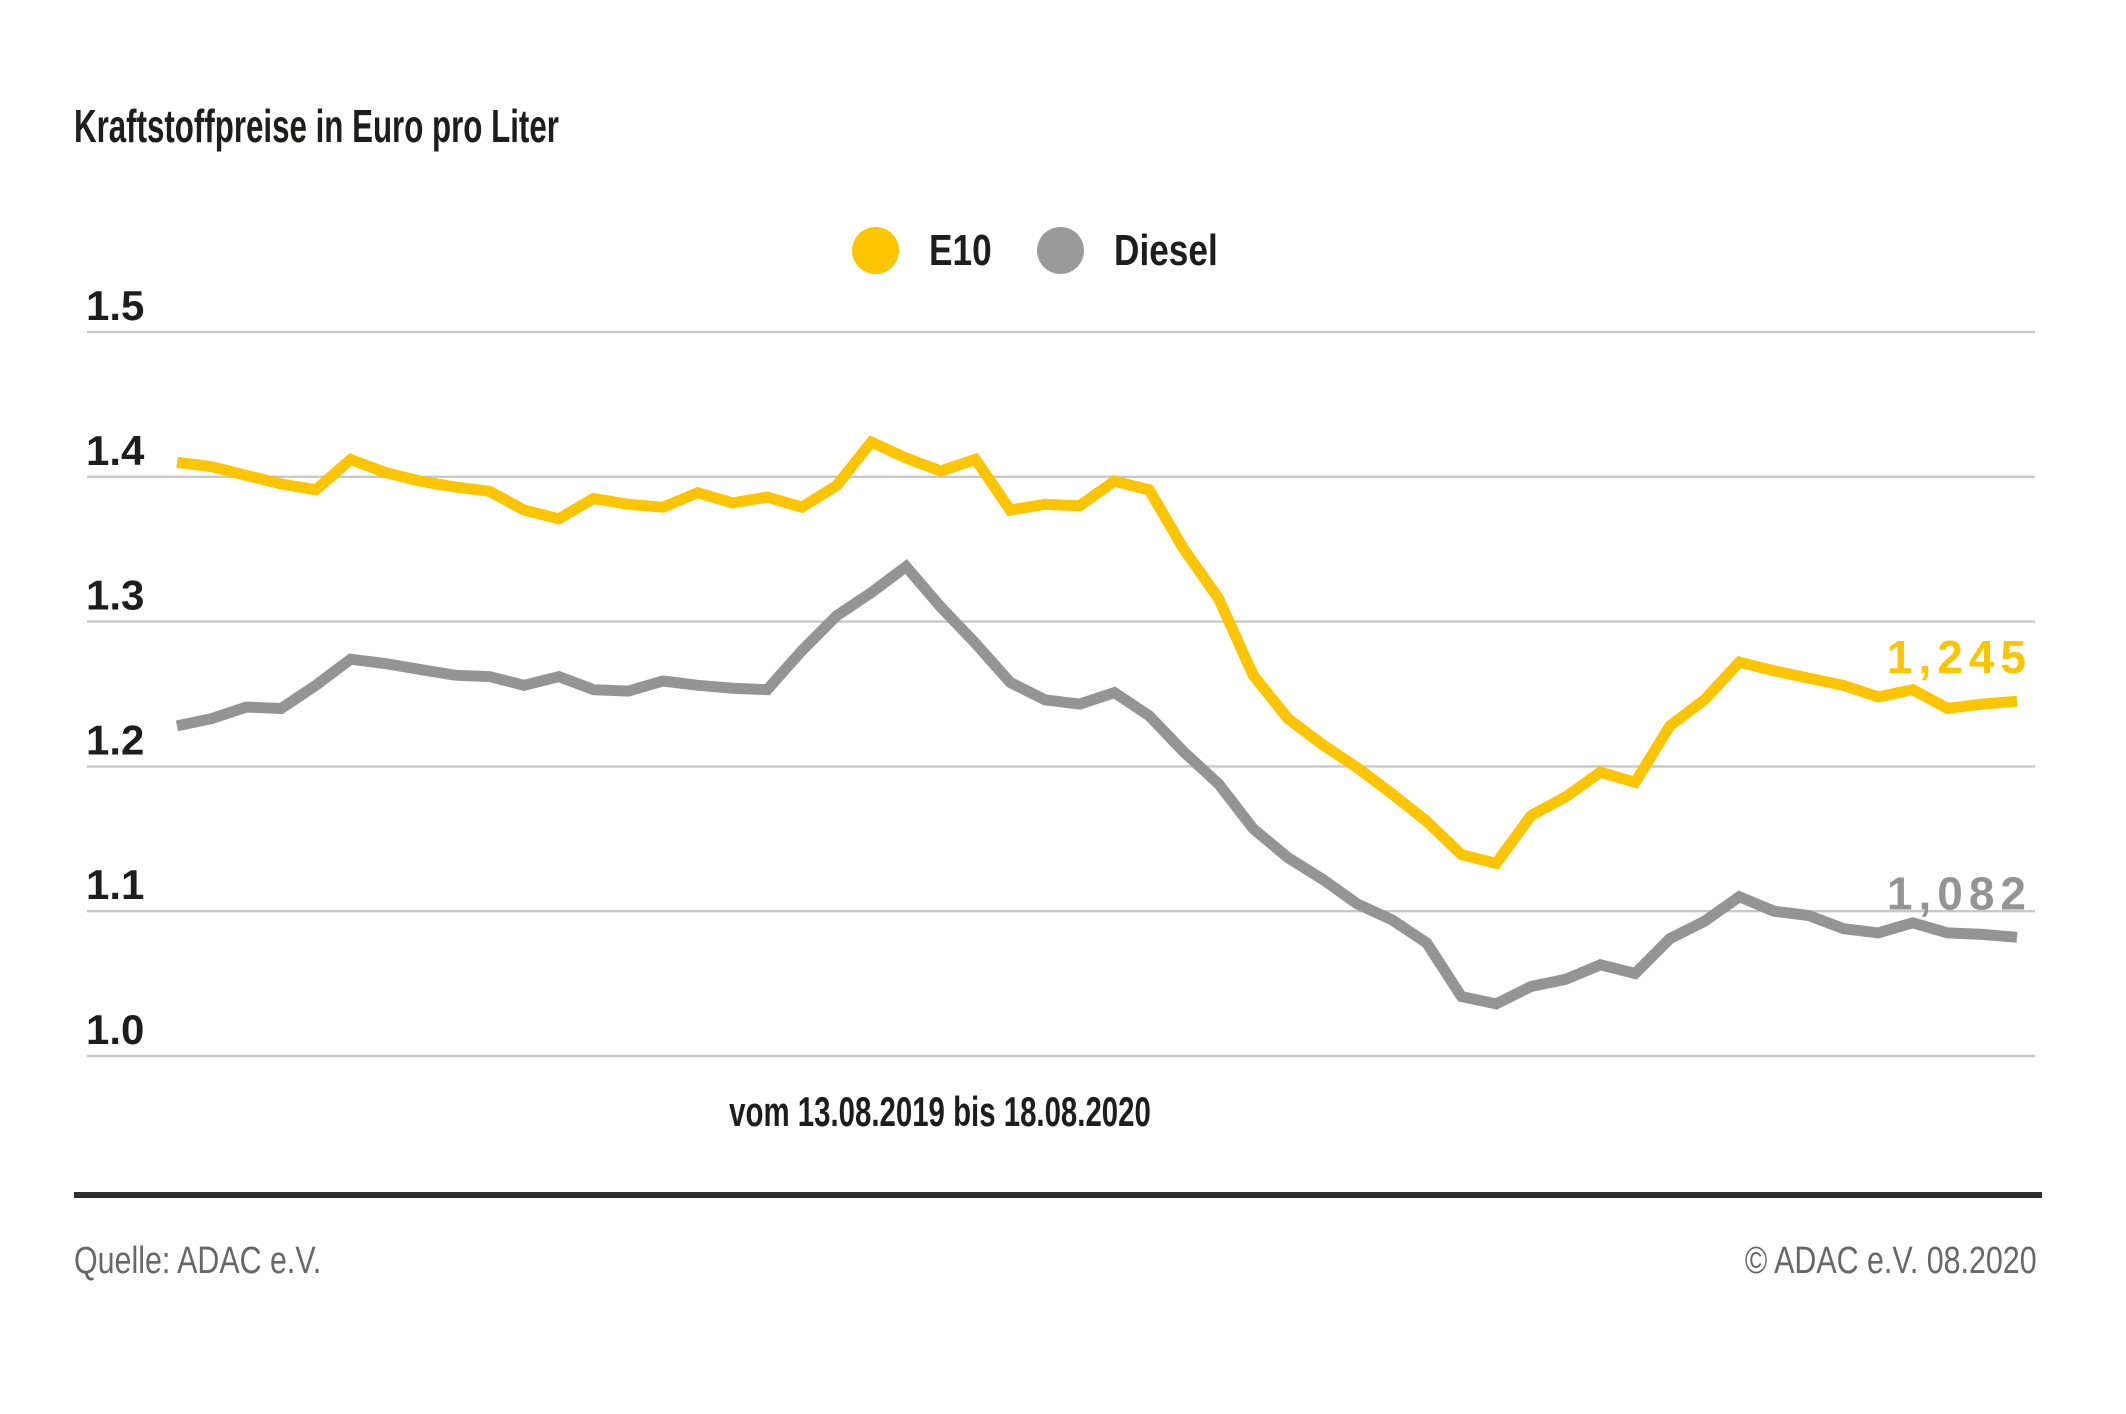 The height and width of the screenshot is (1414, 2126). What do you see at coordinates (1166, 250) in the screenshot?
I see `legend-label-diesel: Diesel` at bounding box center [1166, 250].